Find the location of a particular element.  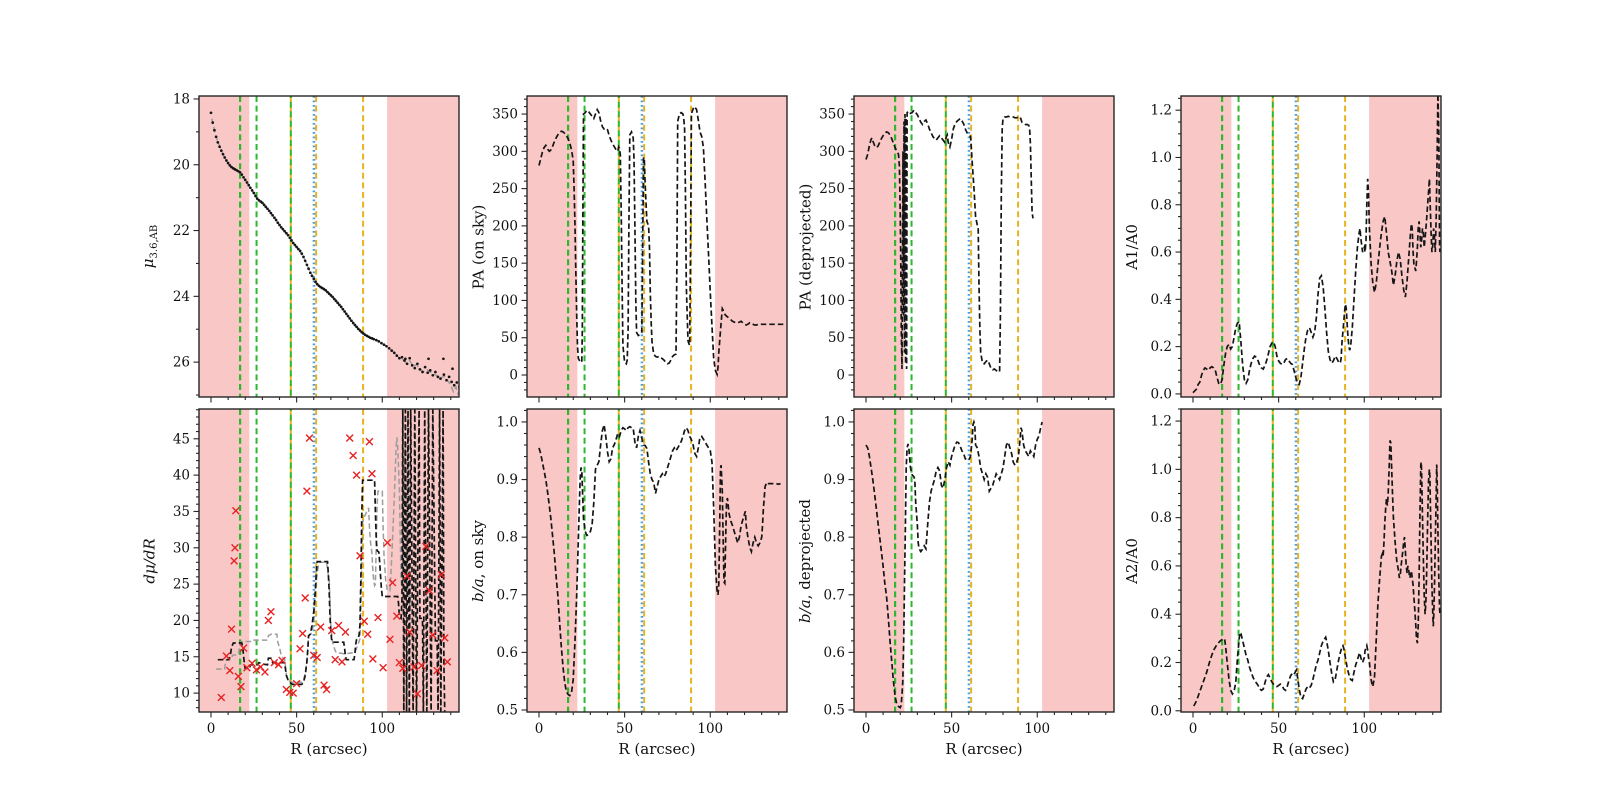

y-tick-label: 0.7 is located at coordinates (834, 595).